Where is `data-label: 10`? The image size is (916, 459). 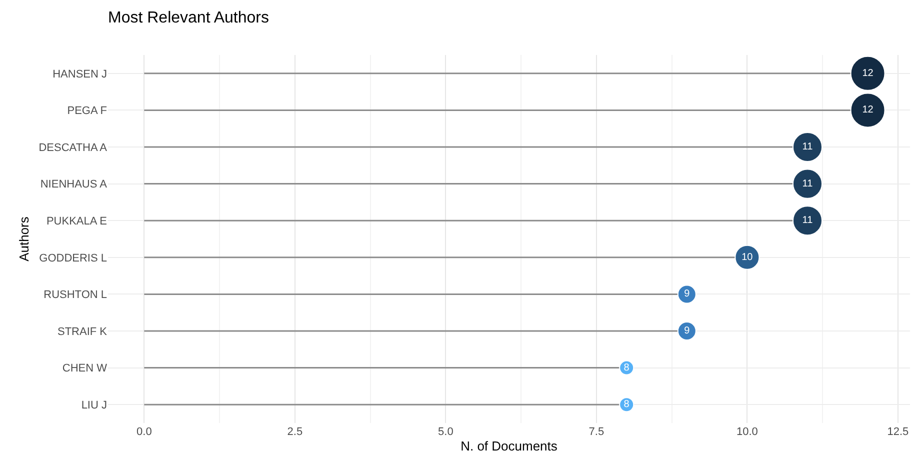
data-label: 10 is located at coordinates (748, 257).